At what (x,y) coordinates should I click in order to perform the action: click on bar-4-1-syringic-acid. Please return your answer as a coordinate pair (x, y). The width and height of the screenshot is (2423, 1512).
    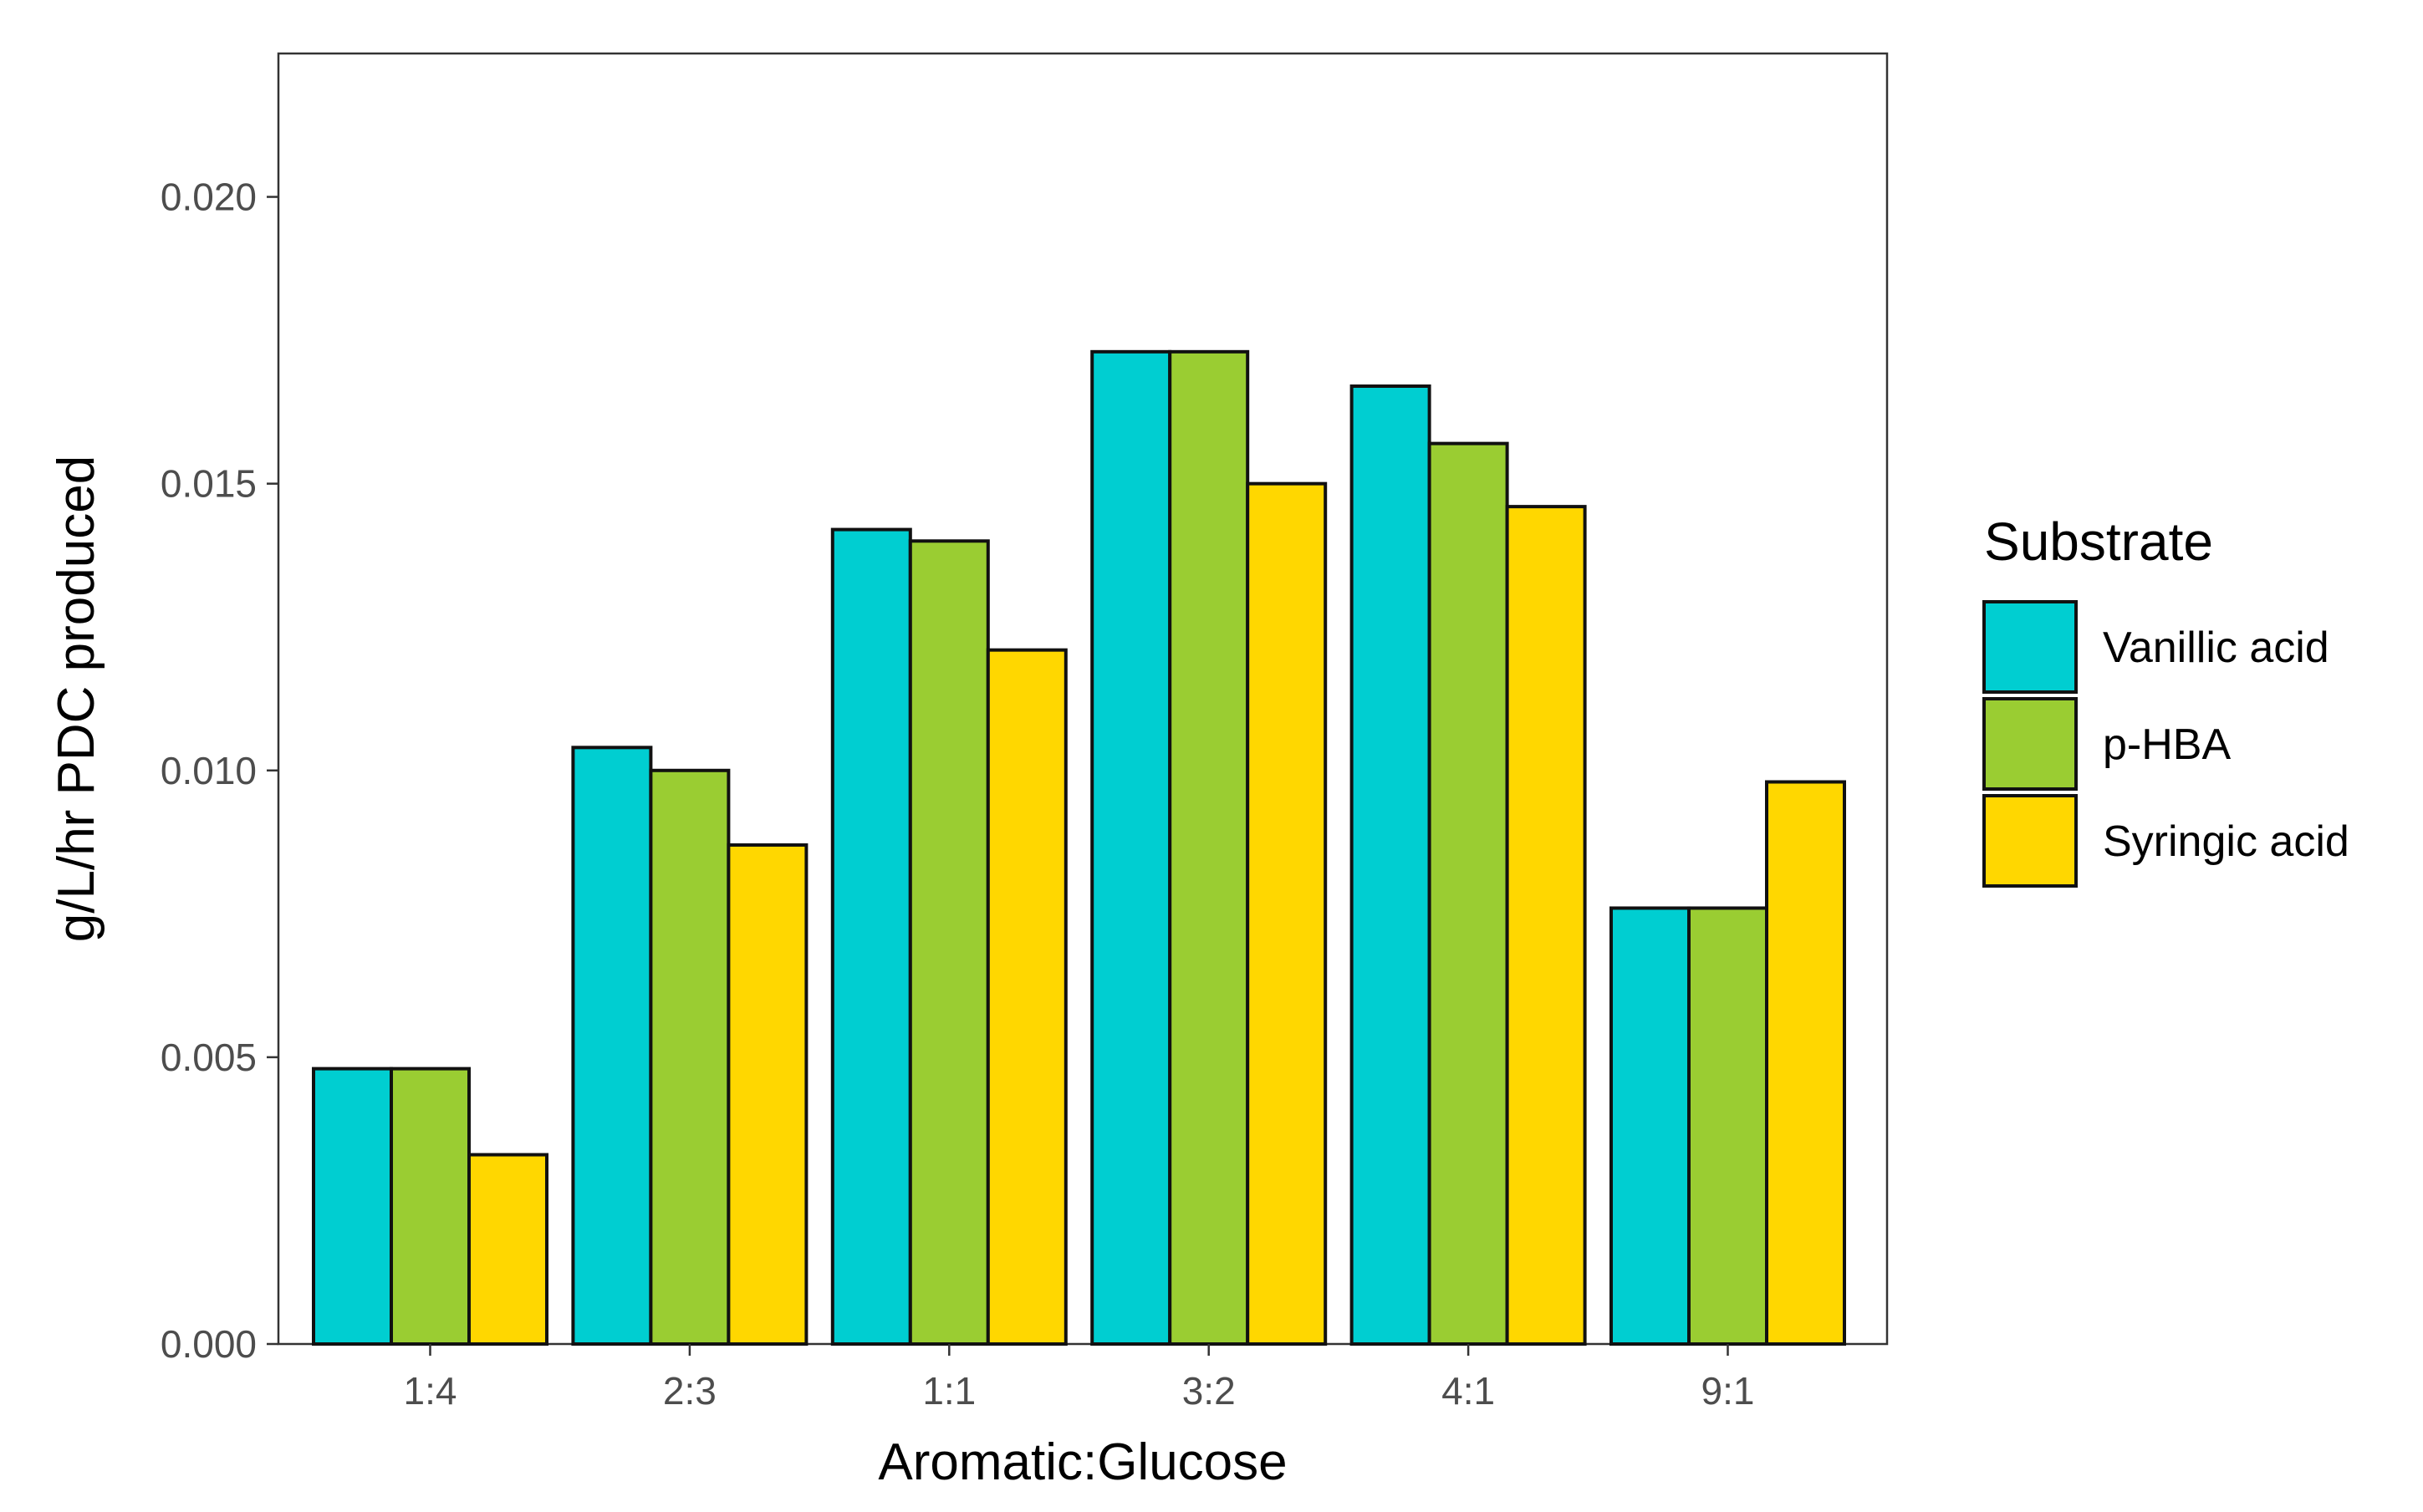
    Looking at the image, I should click on (1546, 925).